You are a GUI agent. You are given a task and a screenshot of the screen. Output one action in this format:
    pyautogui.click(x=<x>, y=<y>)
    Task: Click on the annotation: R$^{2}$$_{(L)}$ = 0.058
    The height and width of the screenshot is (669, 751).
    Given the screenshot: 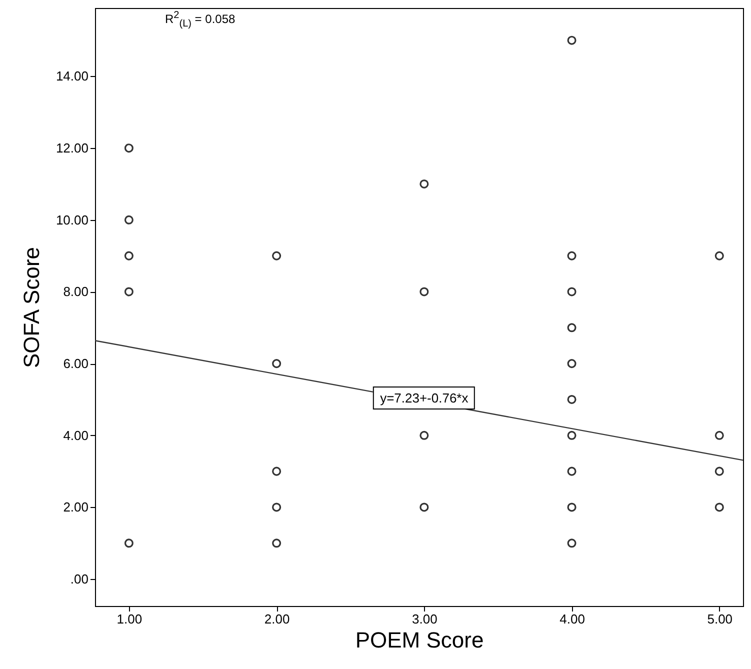 What is the action you would take?
    pyautogui.click(x=200, y=20)
    